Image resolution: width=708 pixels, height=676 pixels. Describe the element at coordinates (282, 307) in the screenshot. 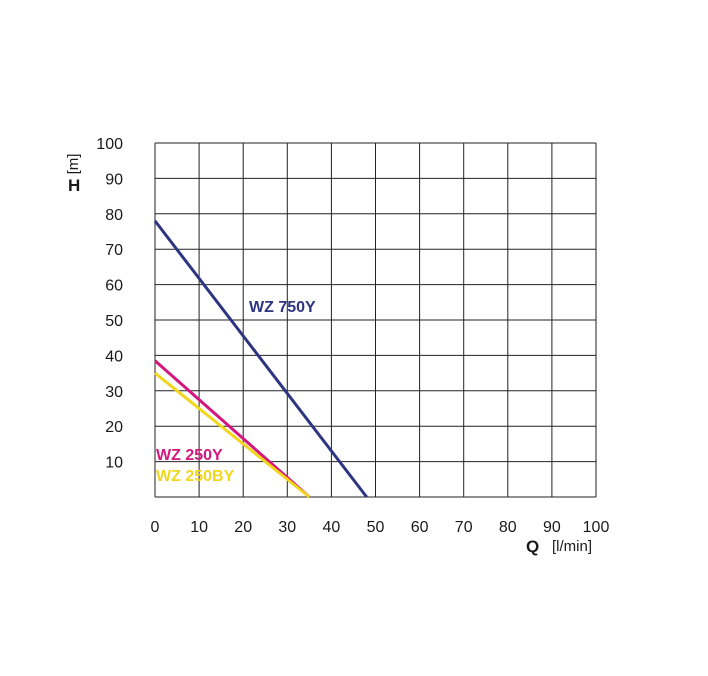

I see `series-label-wz-750y: WZ 750Y` at that location.